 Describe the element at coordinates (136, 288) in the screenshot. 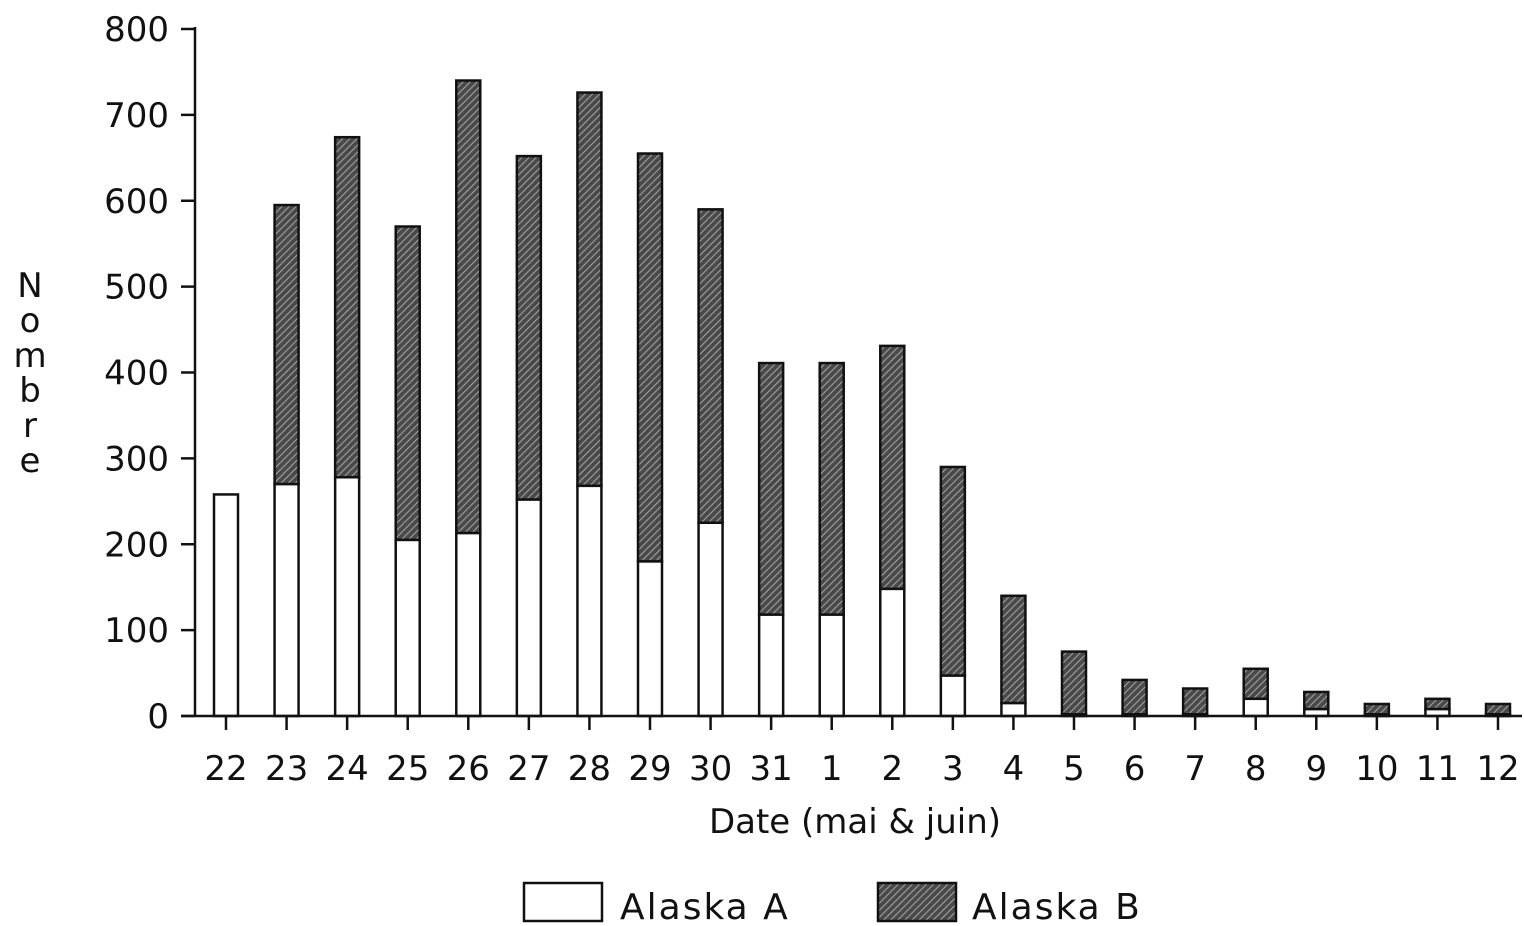

I see `y-tick-label: 500` at that location.